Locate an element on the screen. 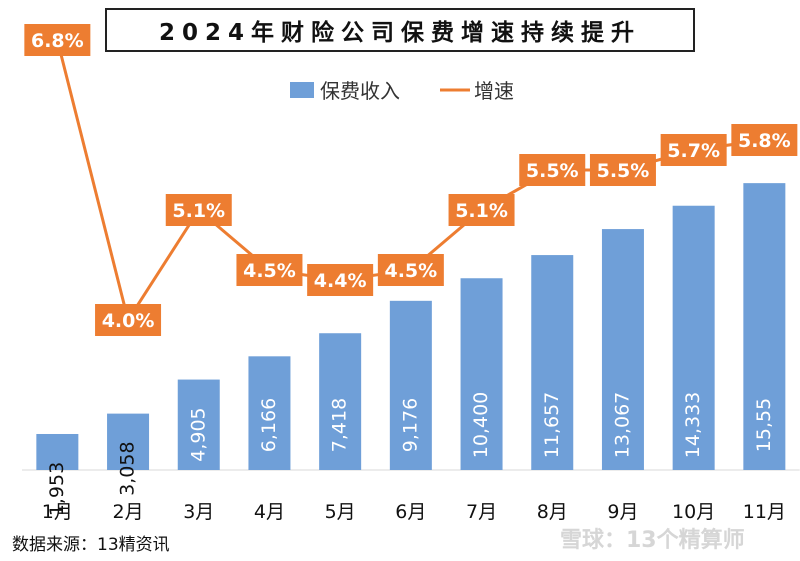 This screenshot has width=800, height=561. x-tick-label: 2月 is located at coordinates (128, 512).